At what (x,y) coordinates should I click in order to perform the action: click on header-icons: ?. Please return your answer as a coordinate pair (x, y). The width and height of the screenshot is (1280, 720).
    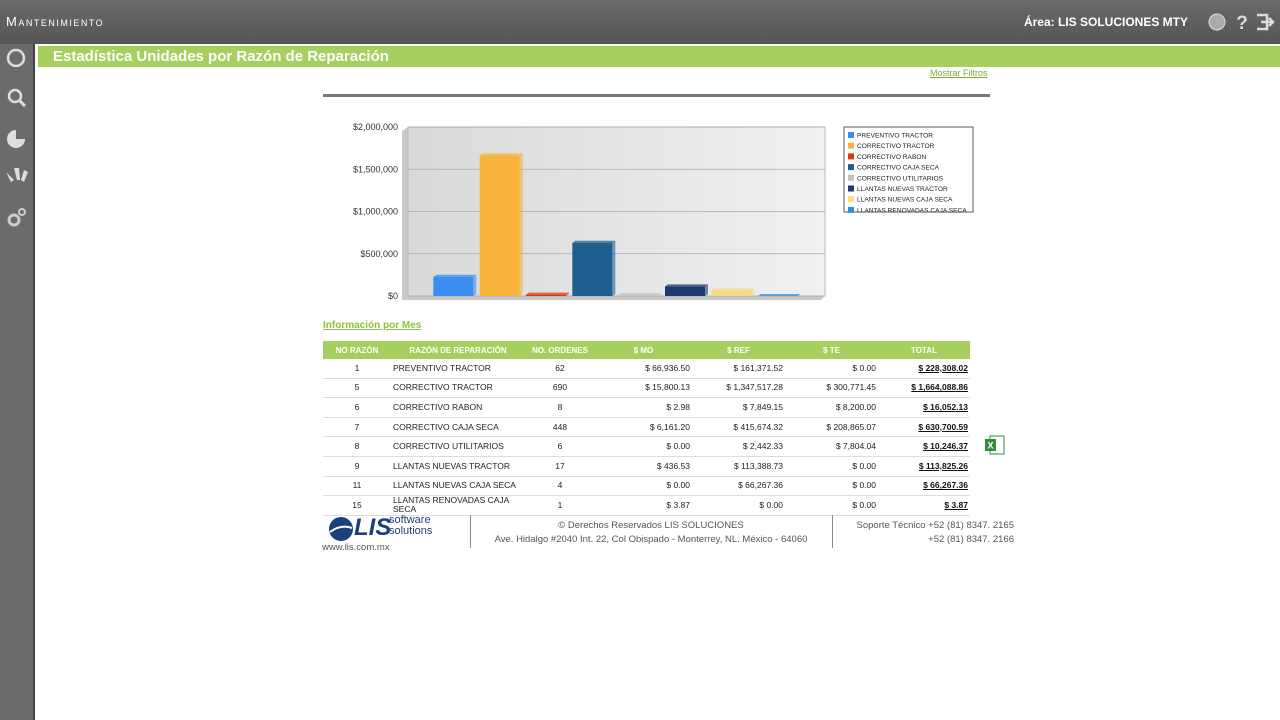
    Looking at the image, I should click on (1240, 22).